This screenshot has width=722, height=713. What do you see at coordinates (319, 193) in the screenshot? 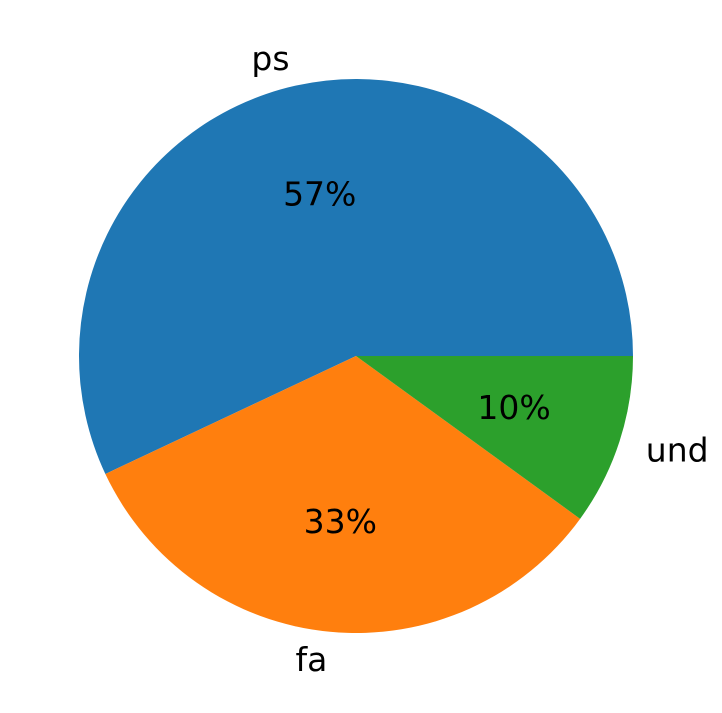
I see `percent-label: 57%` at bounding box center [319, 193].